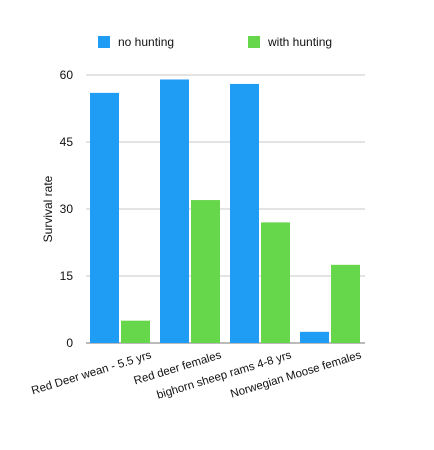 This screenshot has height=450, width=434. I want to click on legend-label: no hunting, so click(146, 42).